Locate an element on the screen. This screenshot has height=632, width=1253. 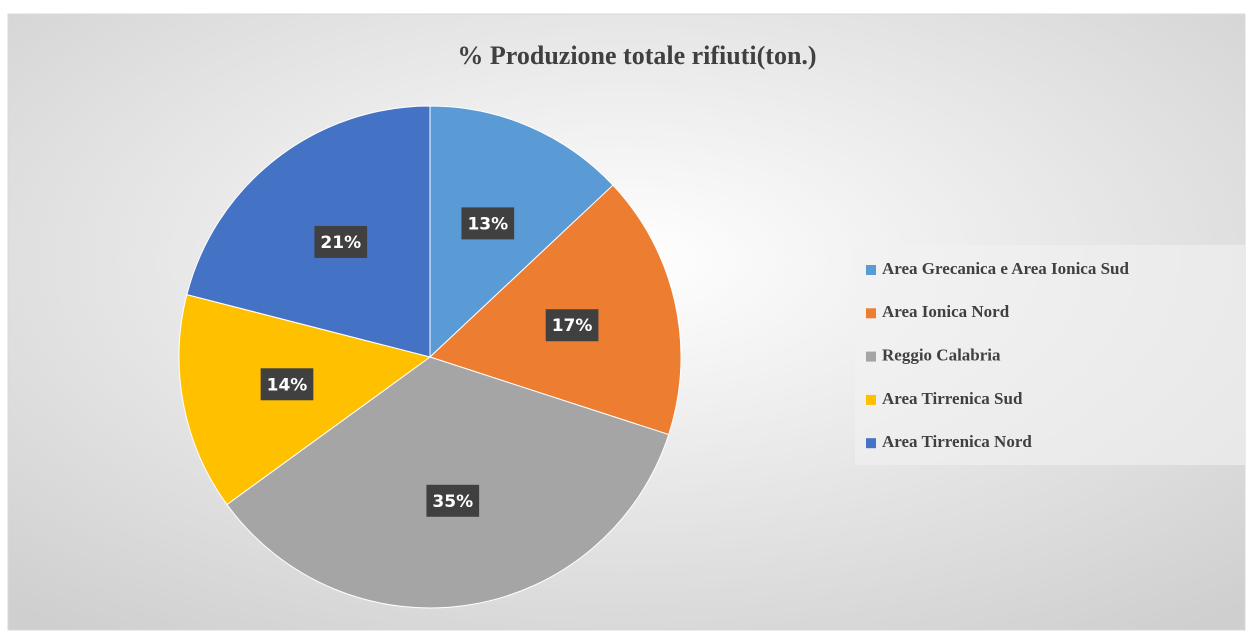
legend-label: Area Tirrenica Nord is located at coordinates (957, 441).